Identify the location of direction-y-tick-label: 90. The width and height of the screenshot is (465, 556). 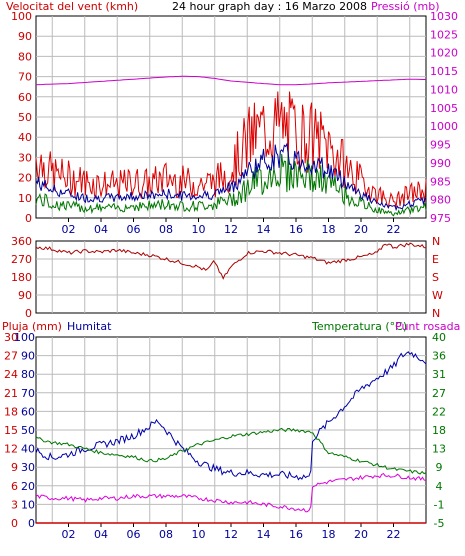
(25, 295).